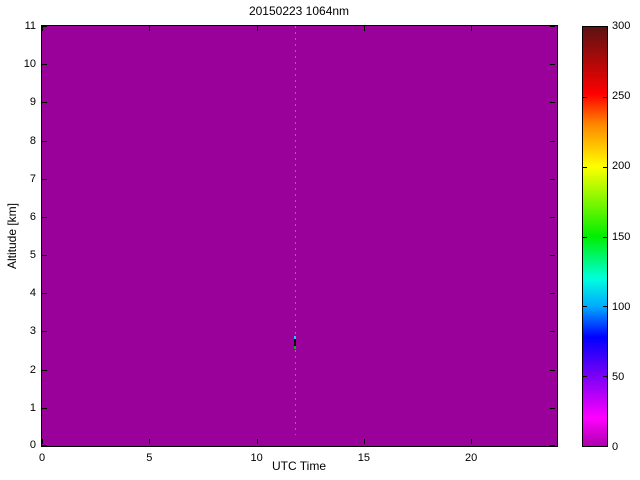  What do you see at coordinates (295, 230) in the screenshot?
I see `lidar-streak` at bounding box center [295, 230].